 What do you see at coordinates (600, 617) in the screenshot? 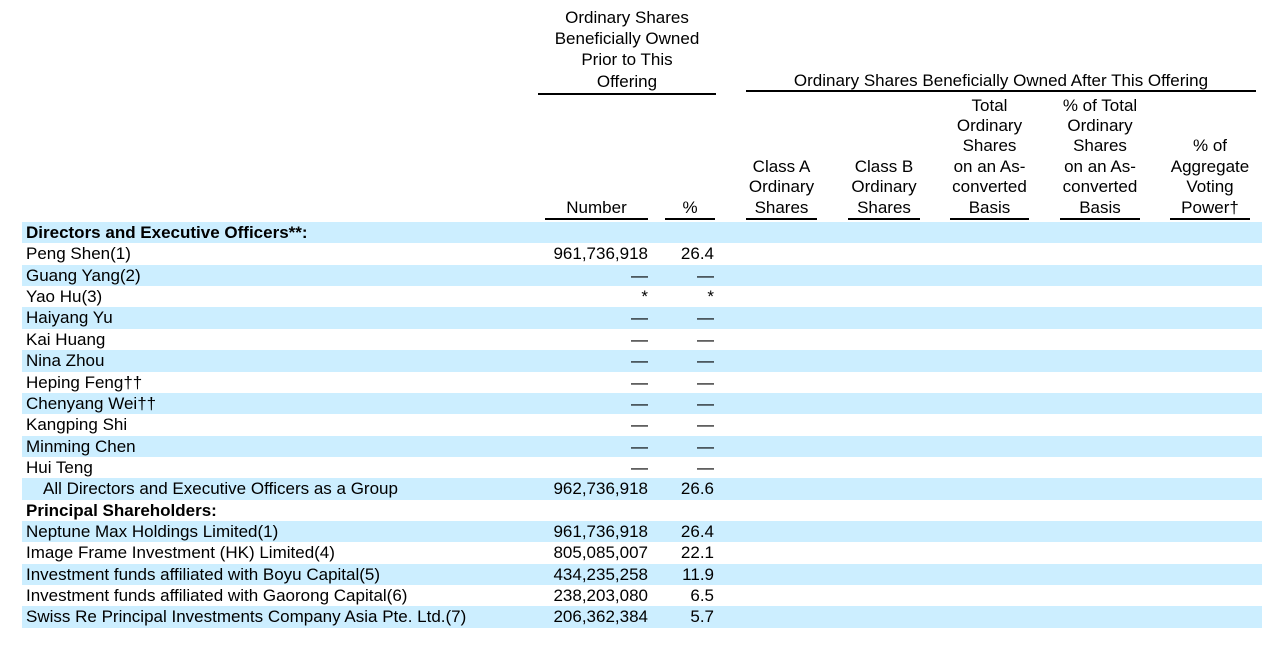
I see `shares-number-value: 206,362,384` at bounding box center [600, 617].